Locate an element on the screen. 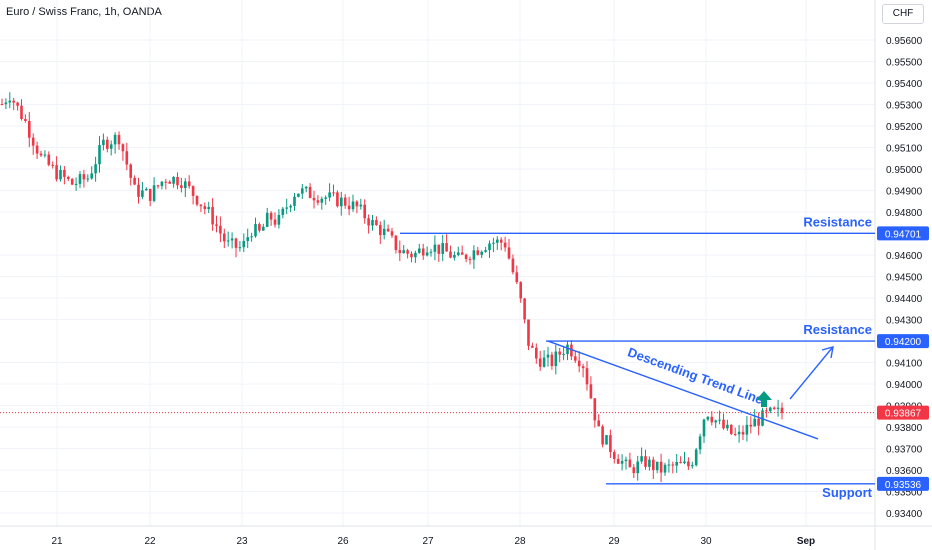 The width and height of the screenshot is (932, 550). y-tick-label: 0.95100 is located at coordinates (904, 149).